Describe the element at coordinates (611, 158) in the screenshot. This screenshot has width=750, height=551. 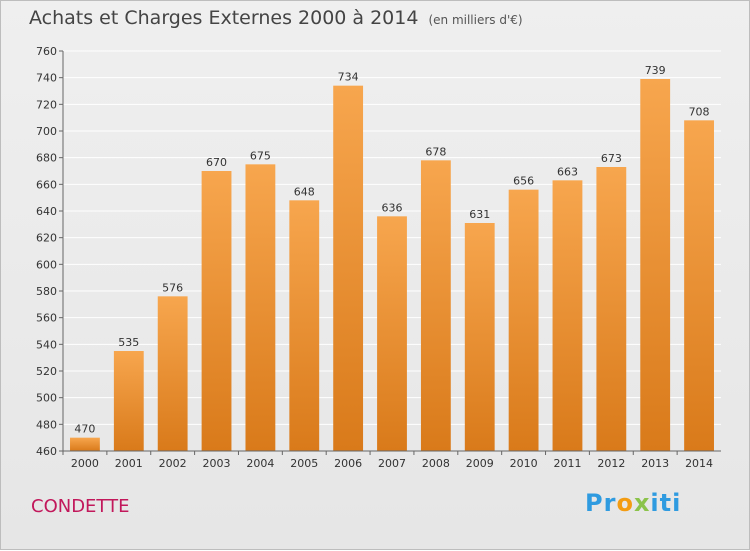
I see `data-label-2012: 673` at that location.